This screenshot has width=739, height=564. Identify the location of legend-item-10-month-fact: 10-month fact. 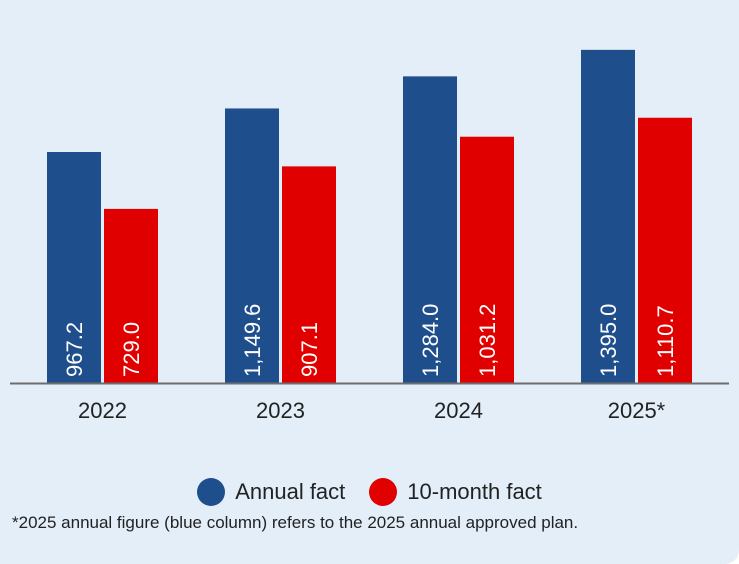
(455, 492).